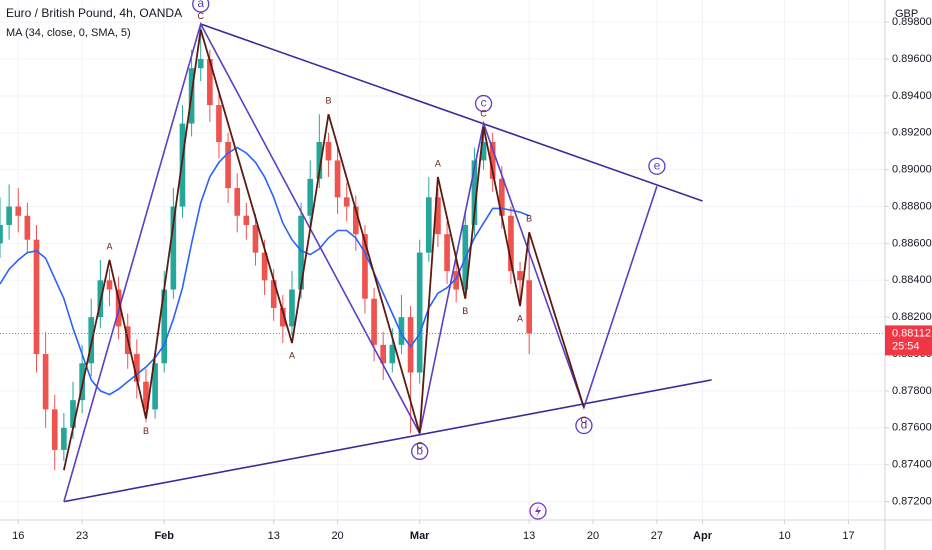 Image resolution: width=932 pixels, height=550 pixels. What do you see at coordinates (906, 14) in the screenshot?
I see `currency-label: GBP` at bounding box center [906, 14].